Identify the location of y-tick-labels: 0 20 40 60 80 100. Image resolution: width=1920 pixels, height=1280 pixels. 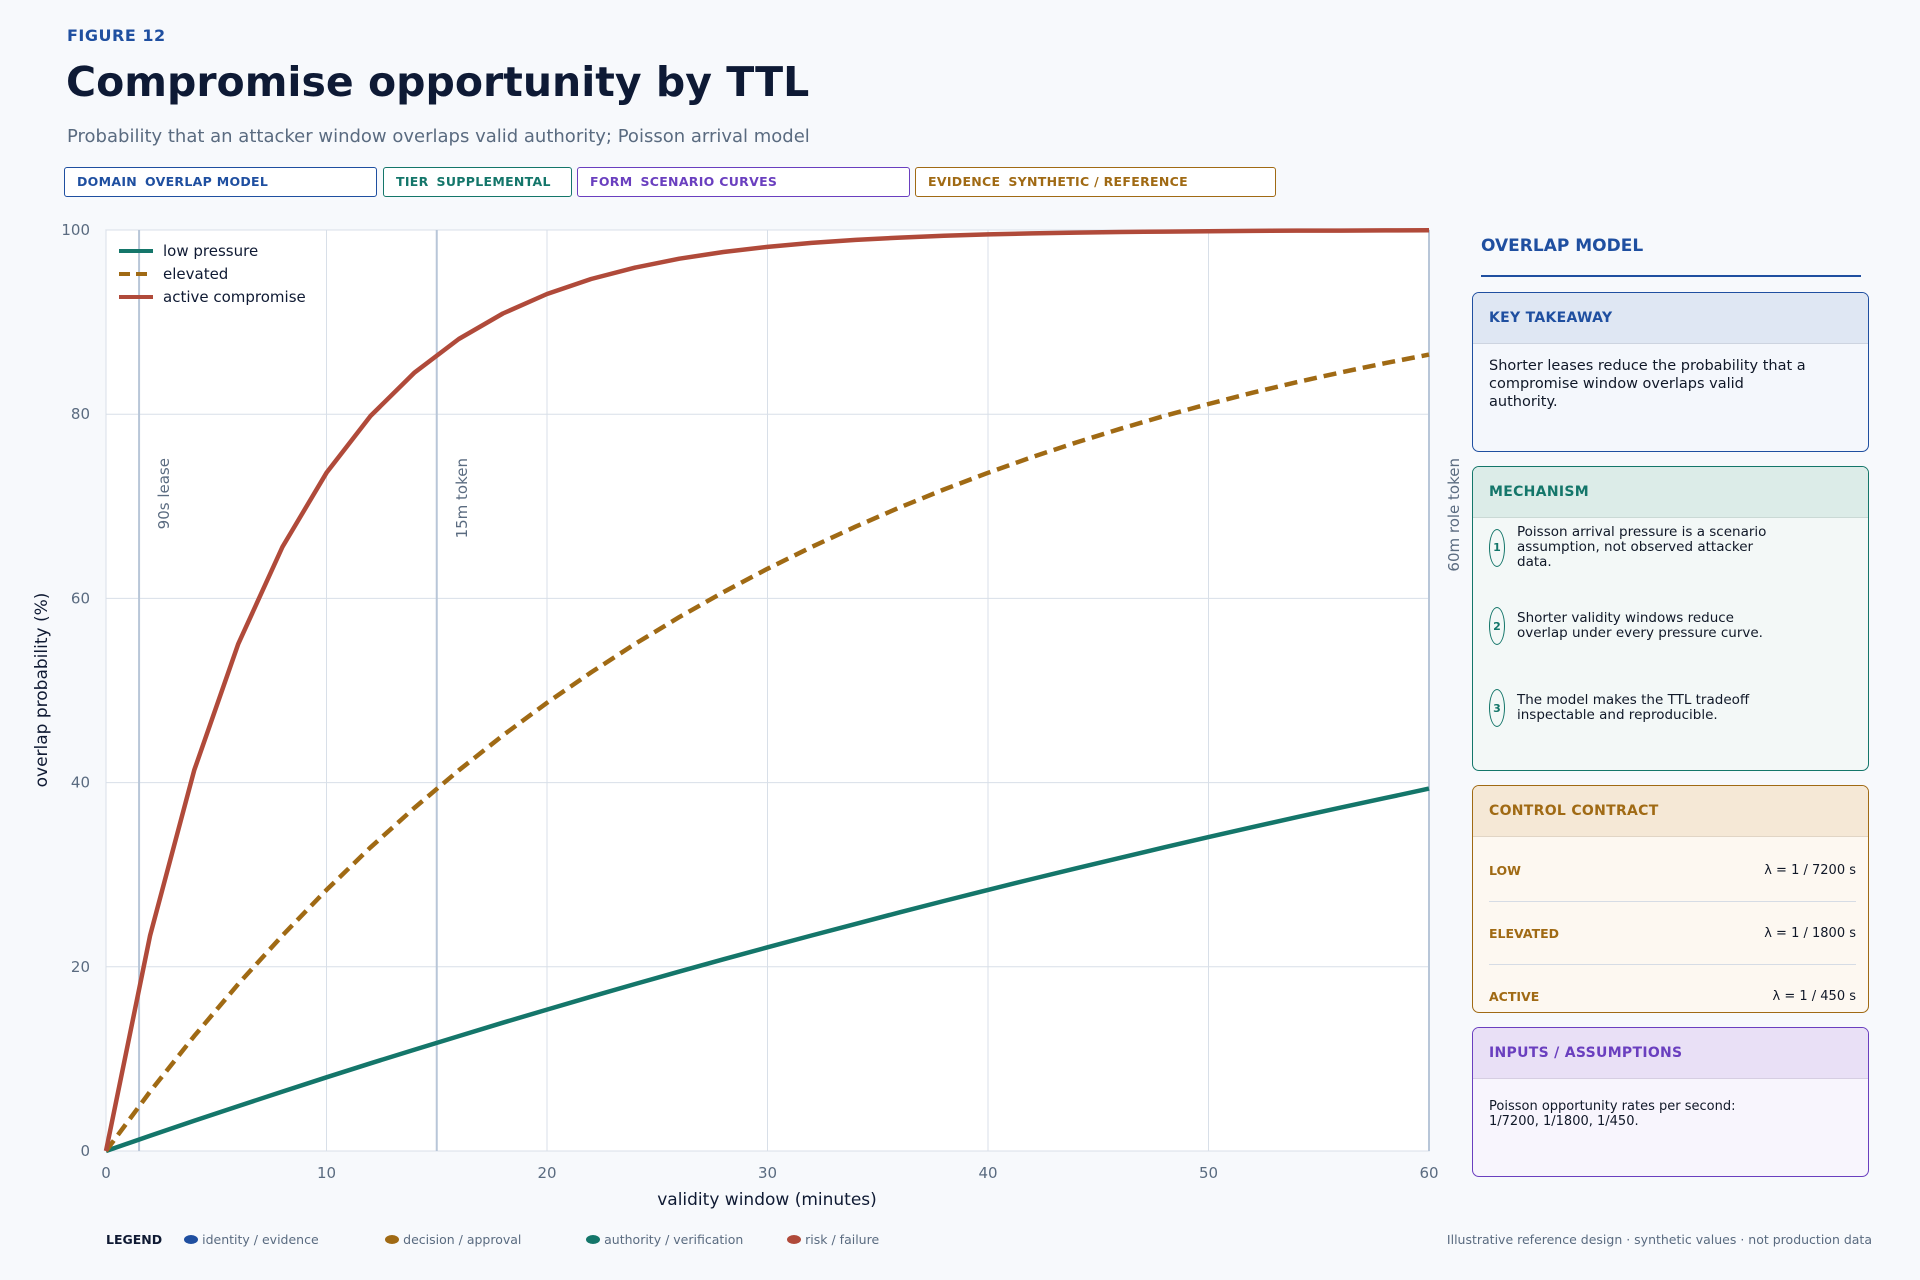
(75, 690).